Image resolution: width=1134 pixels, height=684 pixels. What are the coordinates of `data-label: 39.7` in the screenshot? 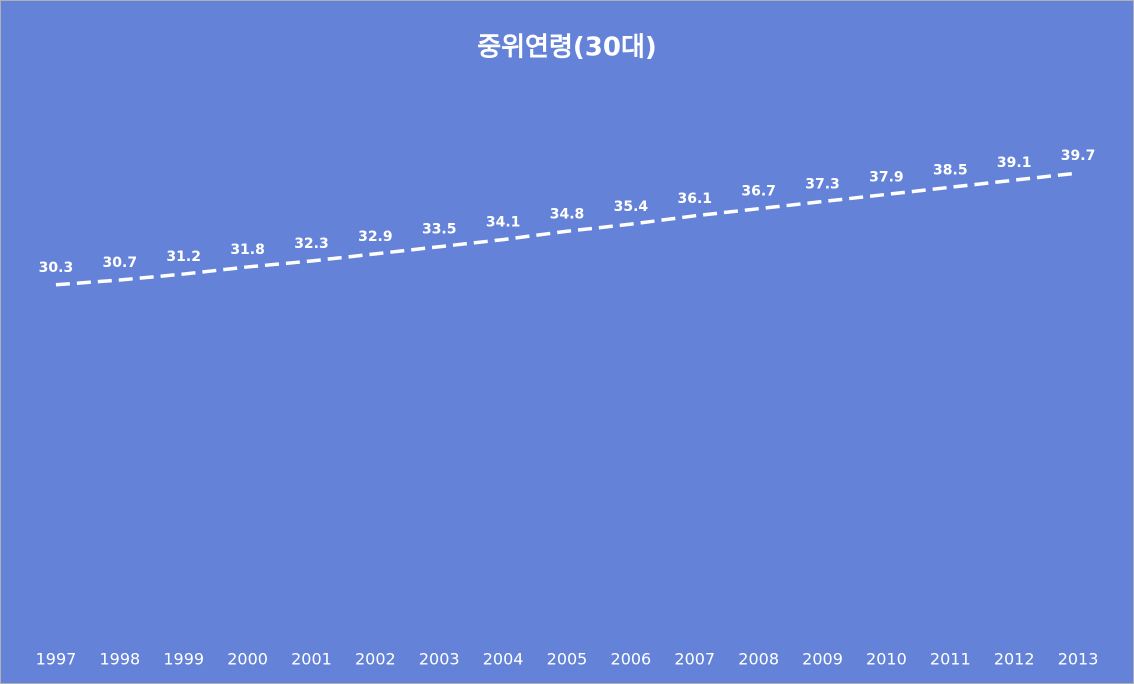 It's located at (1078, 156).